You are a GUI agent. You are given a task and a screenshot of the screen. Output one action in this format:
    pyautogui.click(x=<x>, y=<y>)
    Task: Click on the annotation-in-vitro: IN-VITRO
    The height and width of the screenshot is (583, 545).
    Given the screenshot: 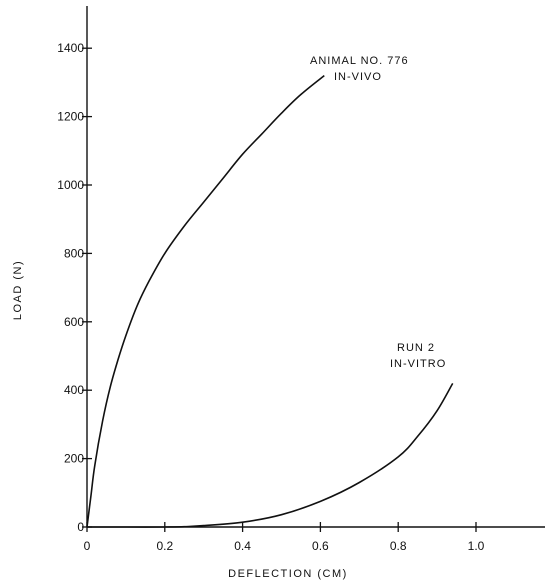 What is the action you would take?
    pyautogui.click(x=418, y=364)
    